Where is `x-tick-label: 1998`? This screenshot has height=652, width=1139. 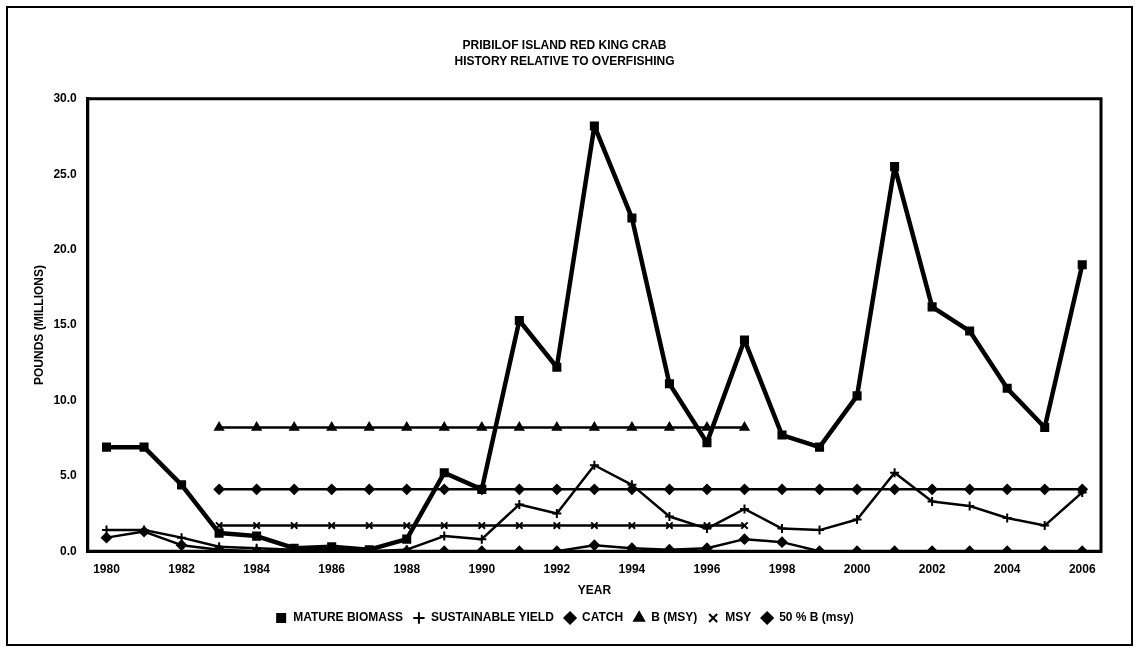 x-tick-label: 1998 is located at coordinates (782, 568).